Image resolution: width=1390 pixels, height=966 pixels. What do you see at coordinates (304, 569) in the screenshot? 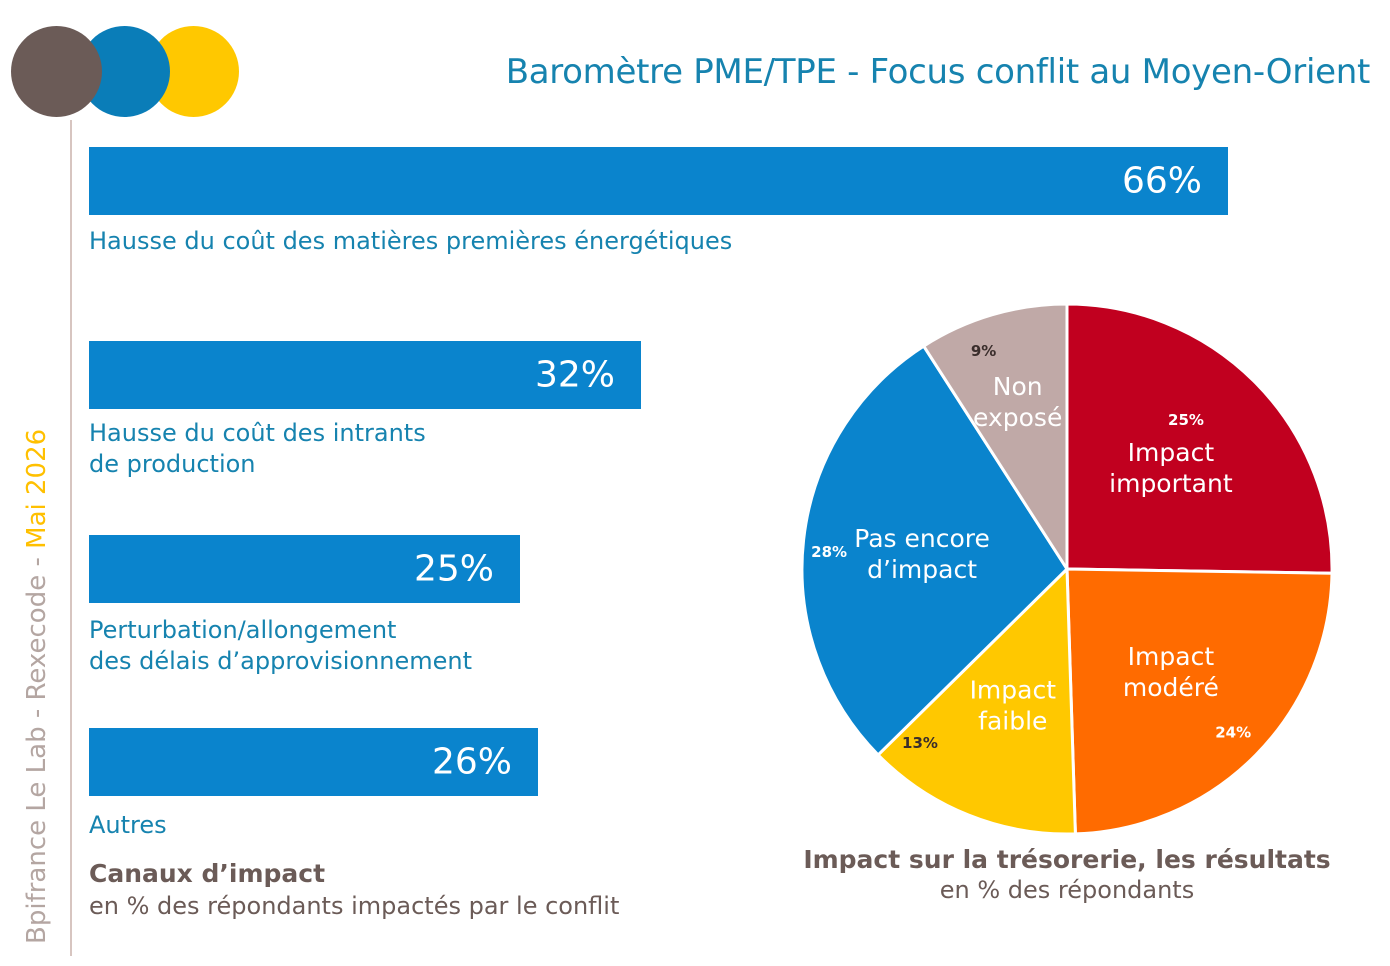
I see `bar-3: 25%` at bounding box center [304, 569].